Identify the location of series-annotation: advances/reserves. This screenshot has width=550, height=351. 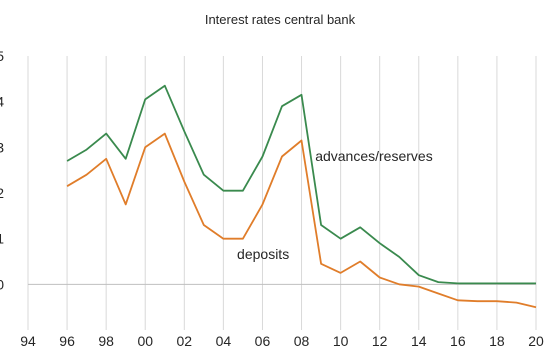
(374, 156).